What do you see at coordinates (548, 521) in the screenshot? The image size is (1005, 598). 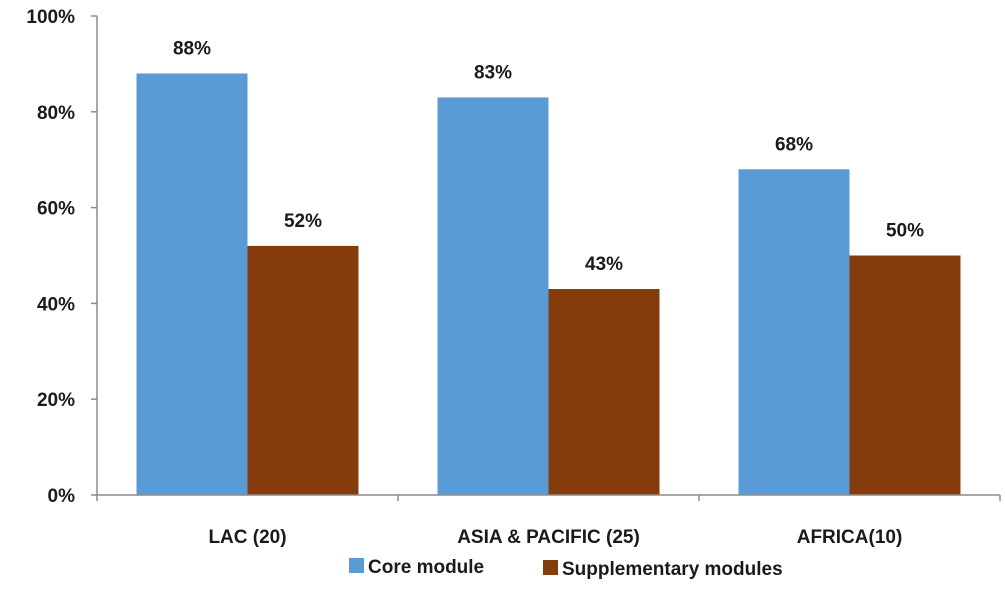 I see `x-axis: LAC (20) ASIA & PACIFIC (25) AFRICA(10)` at bounding box center [548, 521].